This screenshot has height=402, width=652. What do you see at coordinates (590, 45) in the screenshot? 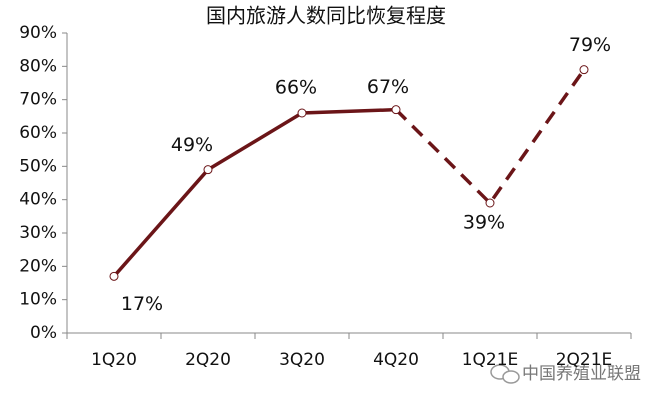
I see `value-label: 79%` at bounding box center [590, 45].